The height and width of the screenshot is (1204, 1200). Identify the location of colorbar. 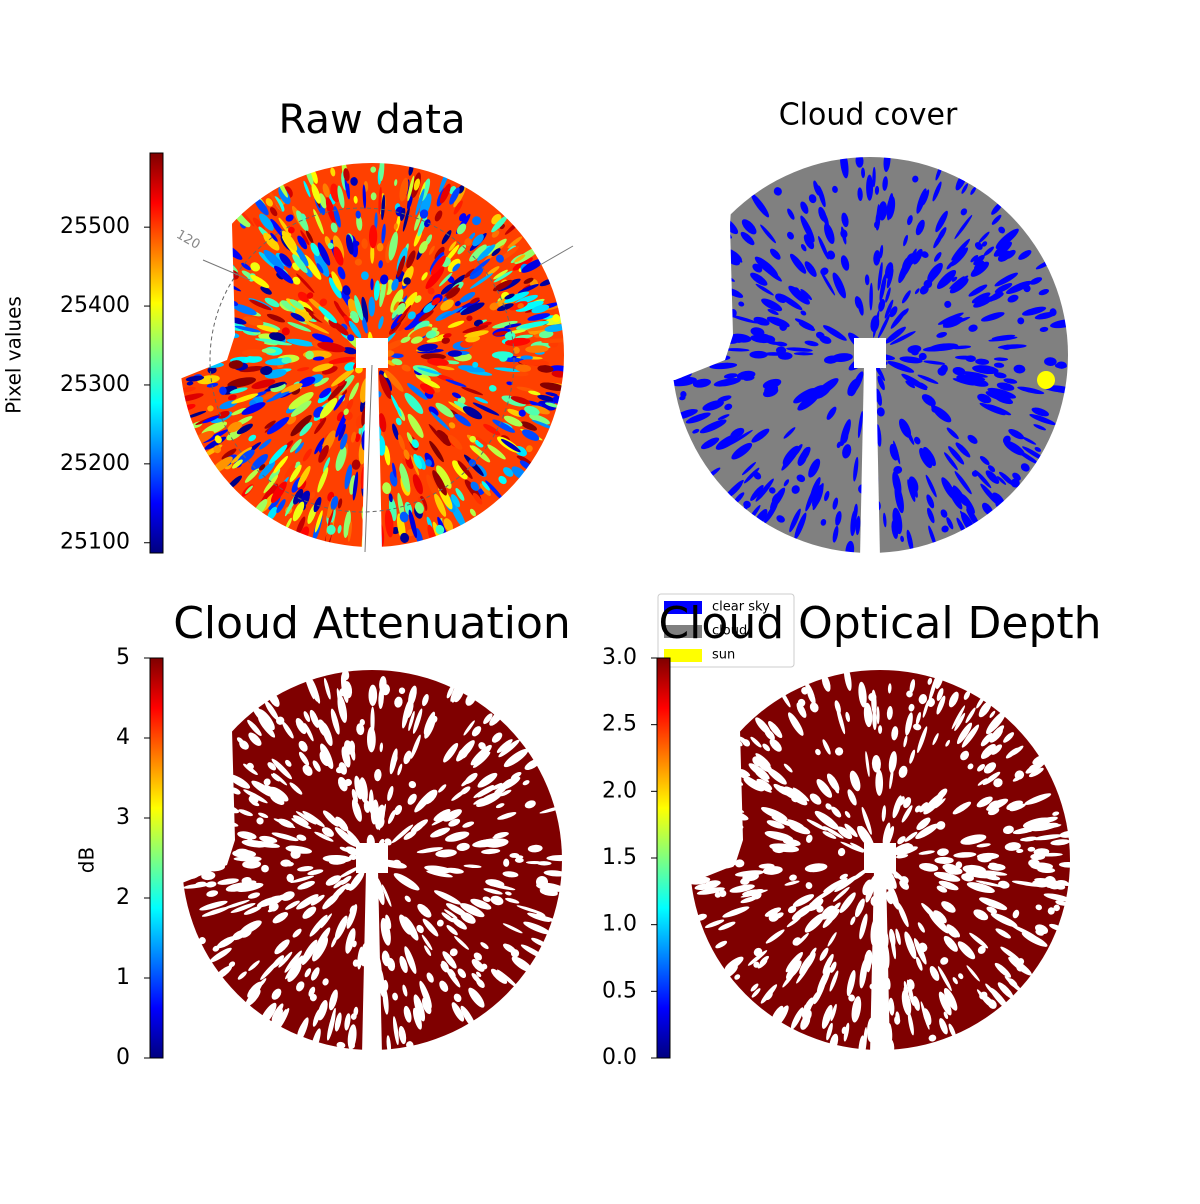
(156, 353).